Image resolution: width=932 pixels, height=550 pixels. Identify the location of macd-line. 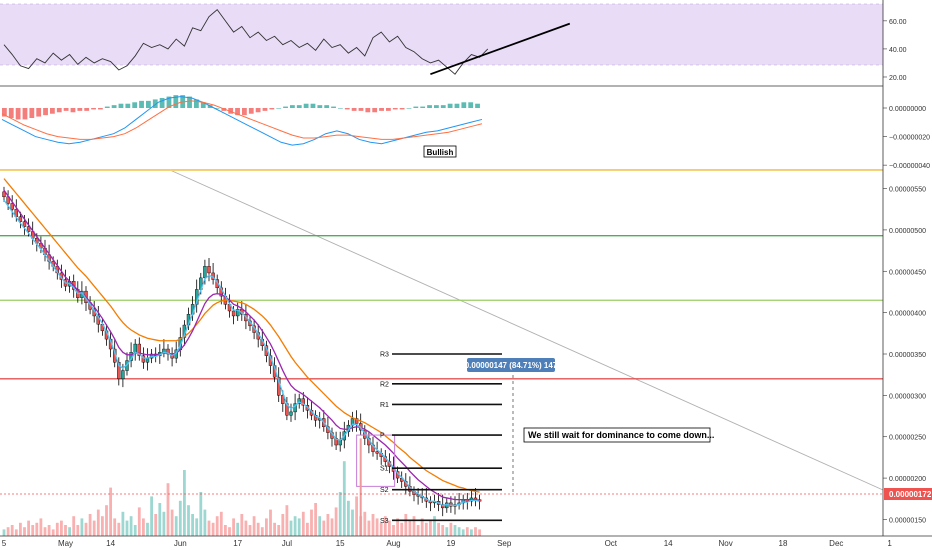
(242, 121).